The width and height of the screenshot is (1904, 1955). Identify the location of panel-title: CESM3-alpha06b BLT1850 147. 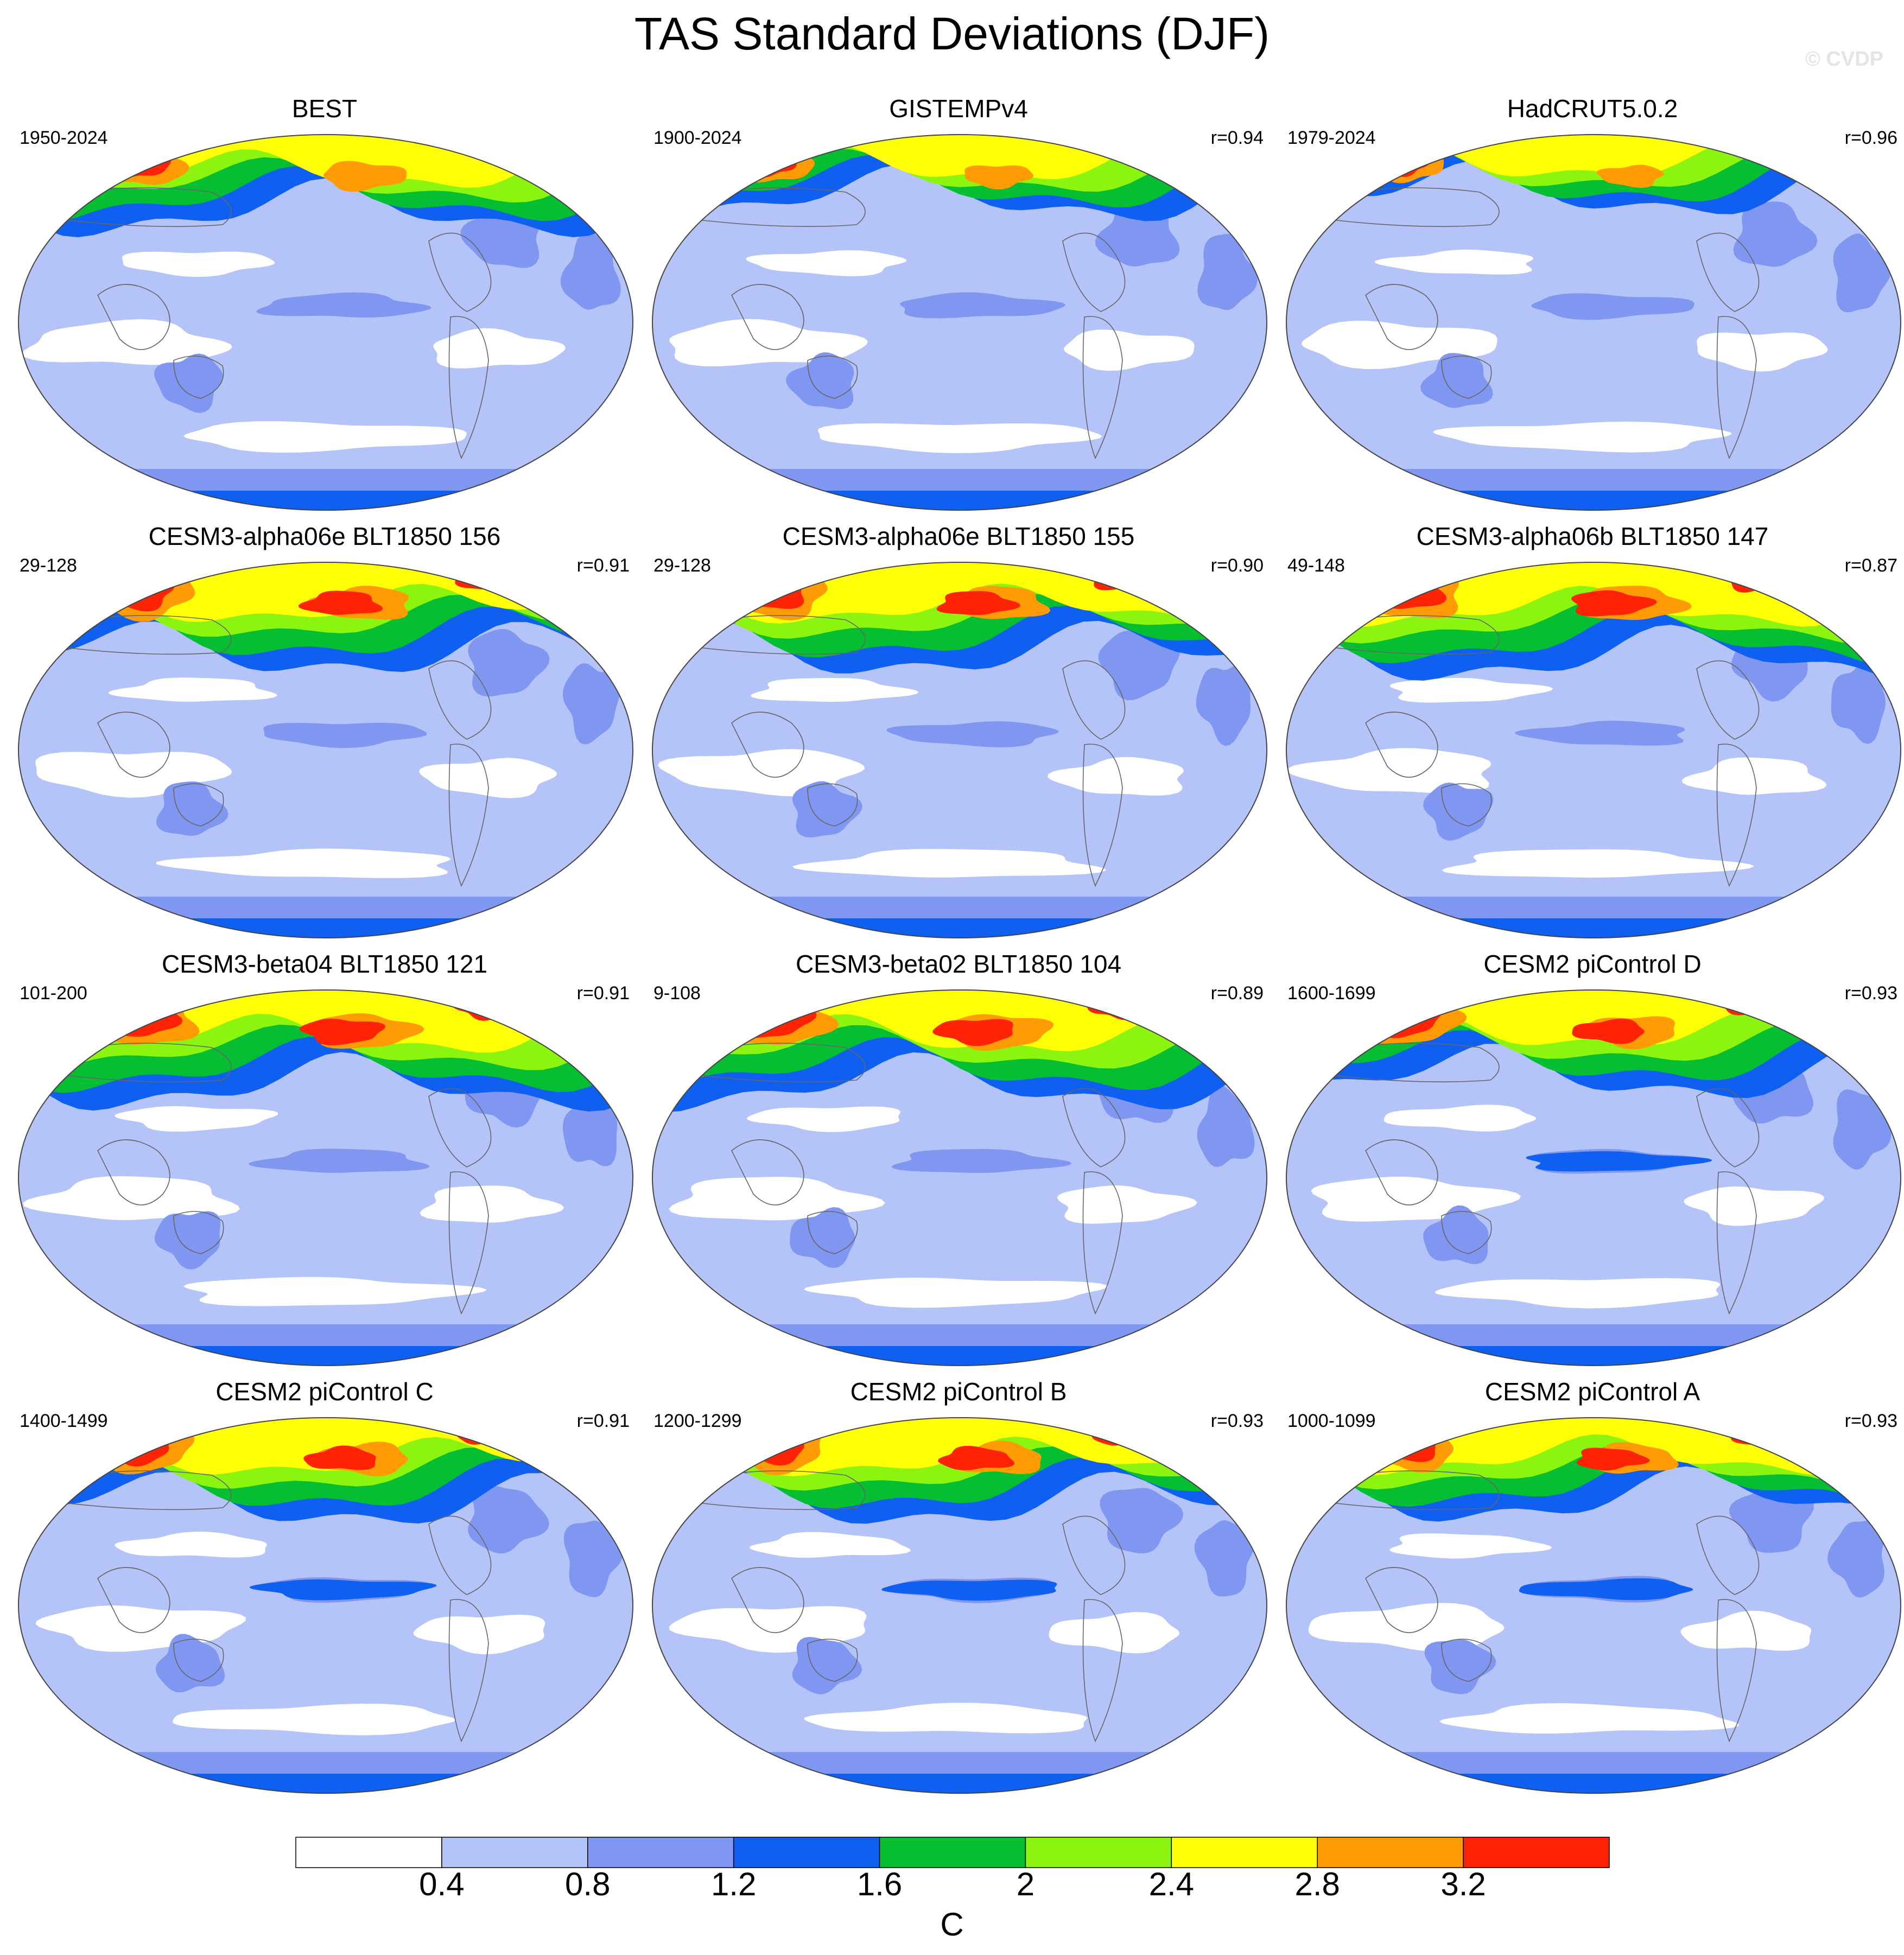
(1592, 536).